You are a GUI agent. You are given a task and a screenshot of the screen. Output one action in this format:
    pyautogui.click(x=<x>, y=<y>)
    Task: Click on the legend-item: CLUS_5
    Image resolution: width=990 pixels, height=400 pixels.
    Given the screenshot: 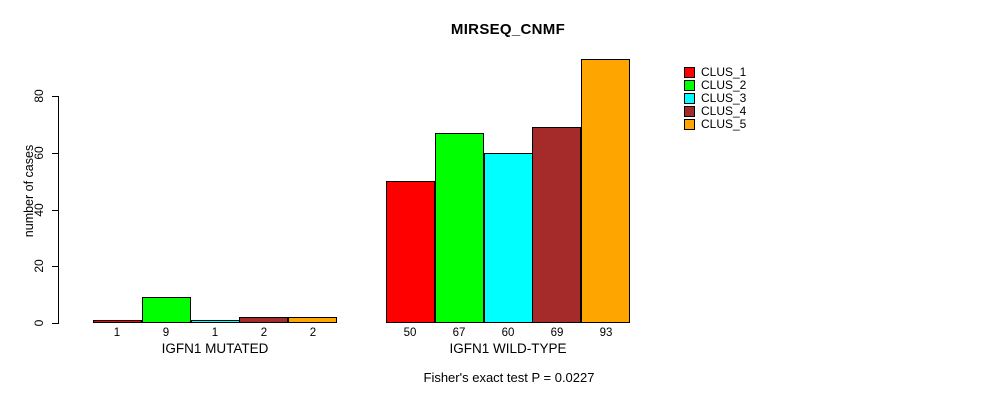 What is the action you would take?
    pyautogui.click(x=715, y=124)
    